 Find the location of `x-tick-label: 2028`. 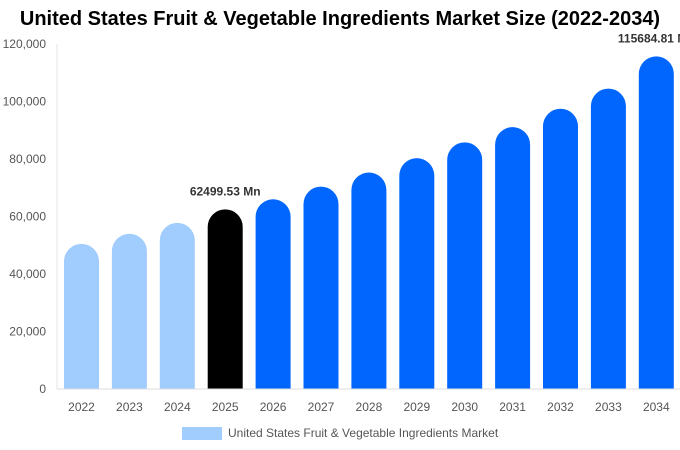

x-tick-label: 2028 is located at coordinates (369, 407).